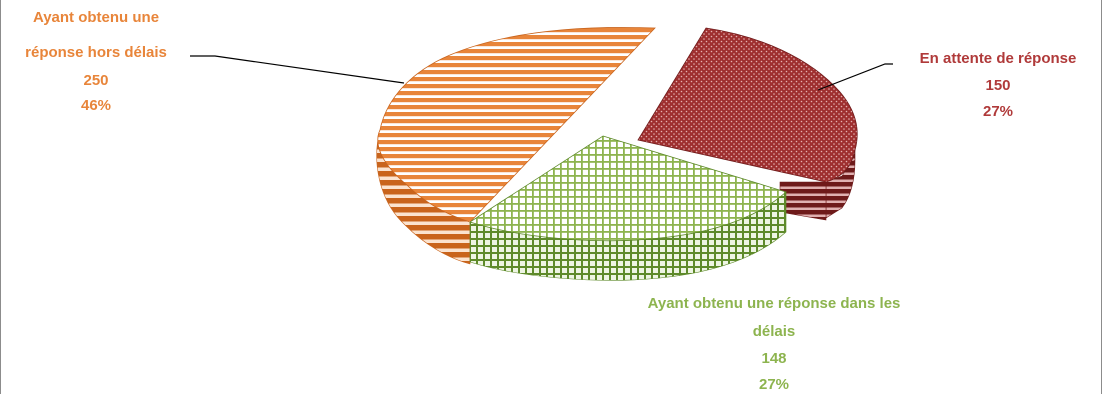 The image size is (1102, 394). Describe the element at coordinates (95, 80) in the screenshot. I see `label-orange-value: 250` at that location.